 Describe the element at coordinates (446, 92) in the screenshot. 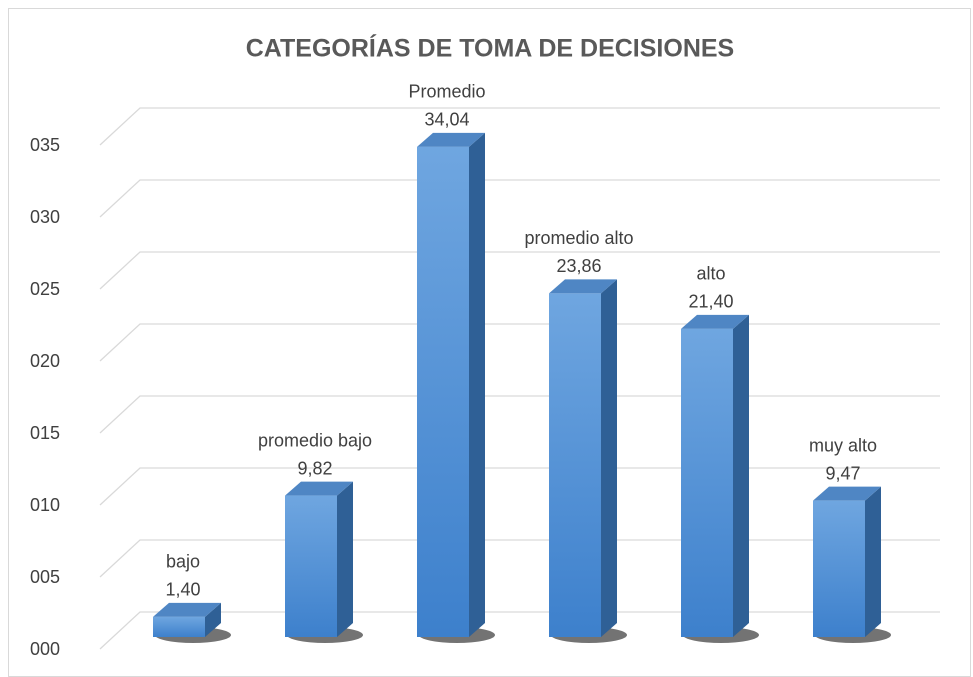

I see `category-label: Promedio` at that location.